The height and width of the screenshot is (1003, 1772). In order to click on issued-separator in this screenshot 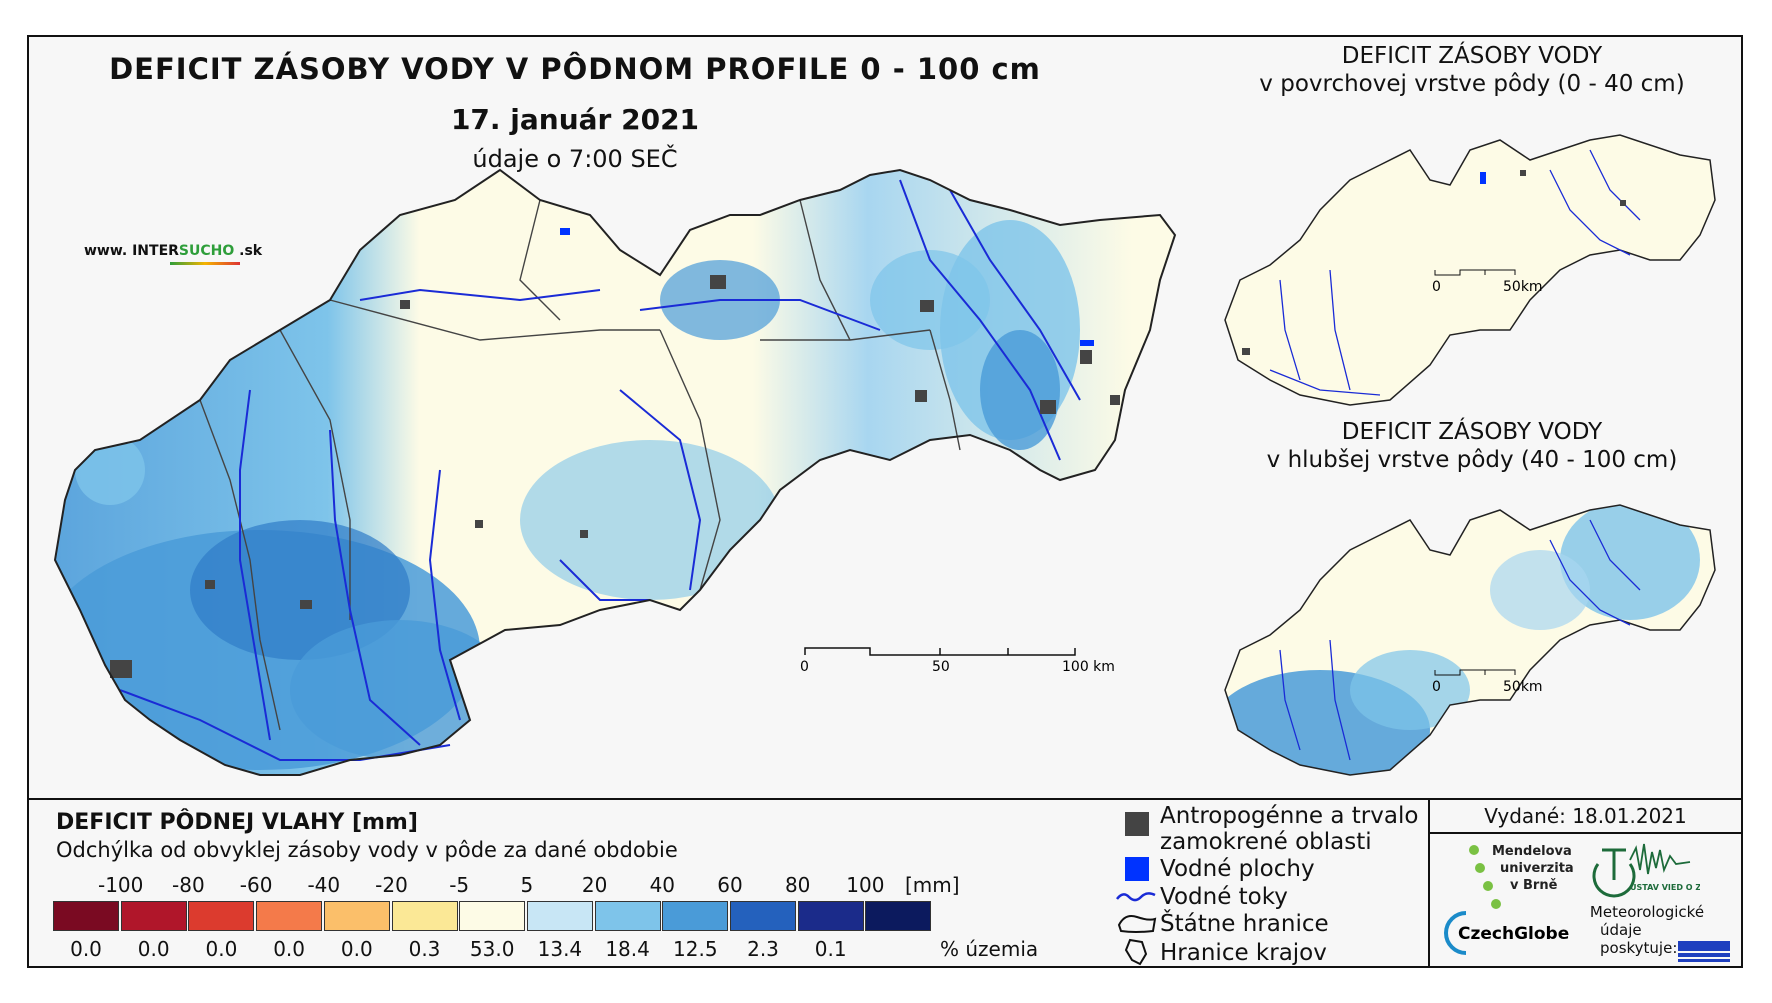, I will do `click(1429, 884)`.